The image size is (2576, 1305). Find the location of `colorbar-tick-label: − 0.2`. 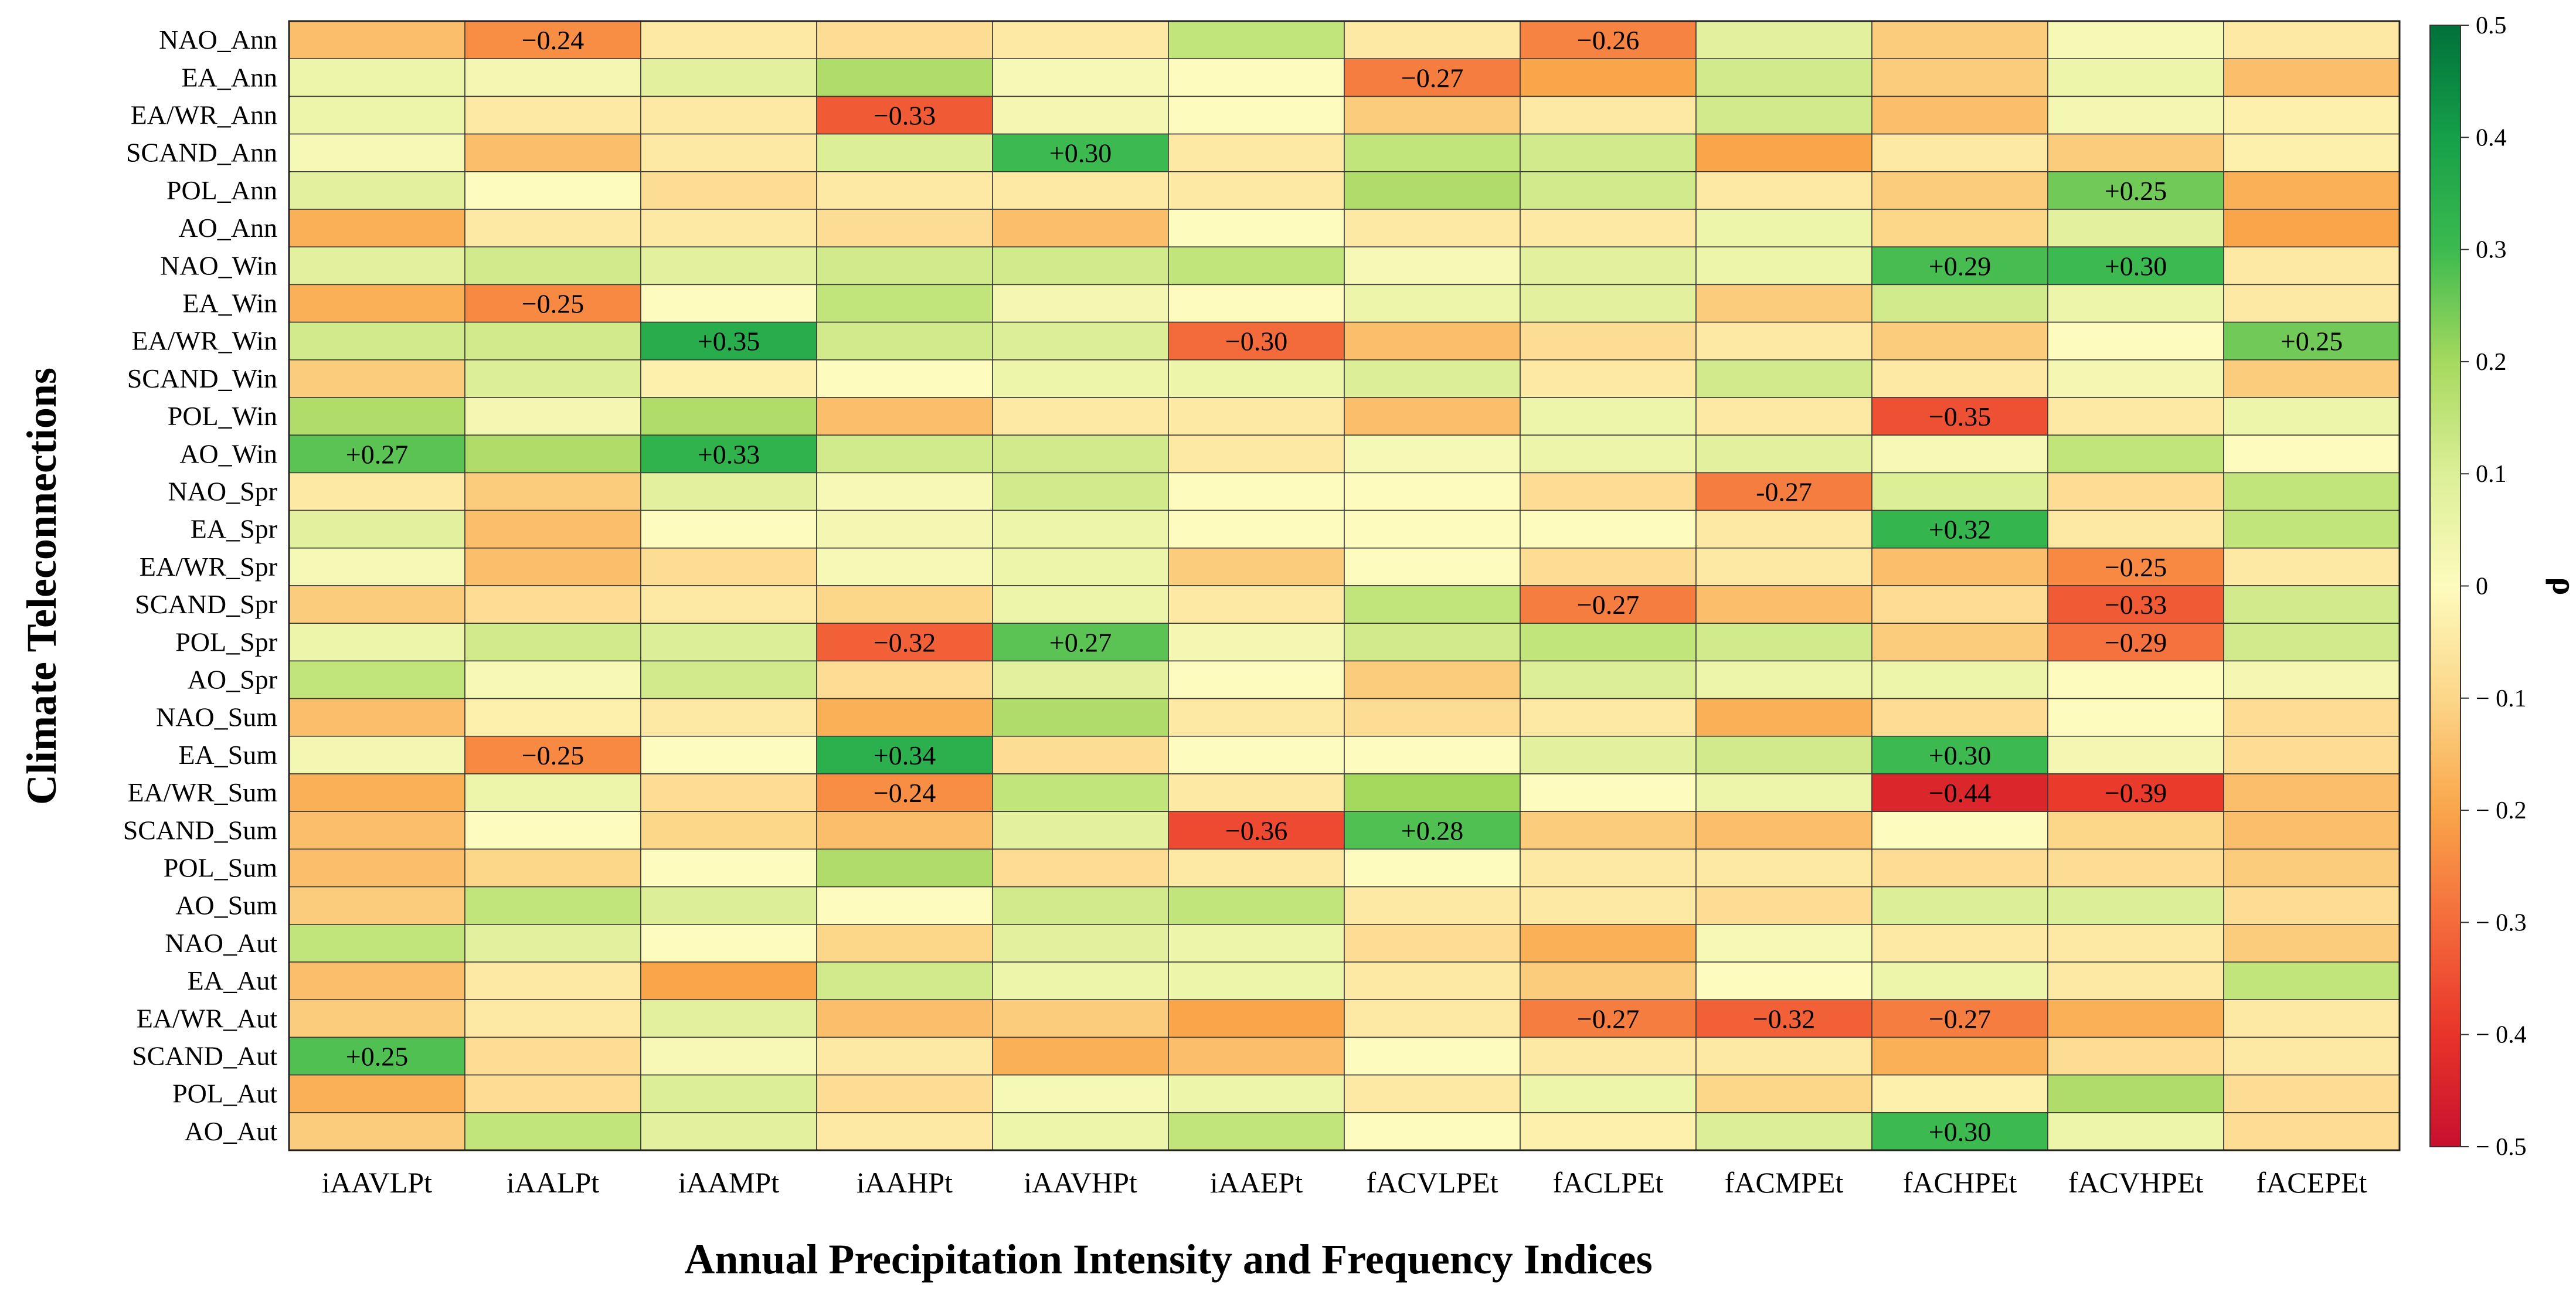

colorbar-tick-label: − 0.2 is located at coordinates (2501, 810).